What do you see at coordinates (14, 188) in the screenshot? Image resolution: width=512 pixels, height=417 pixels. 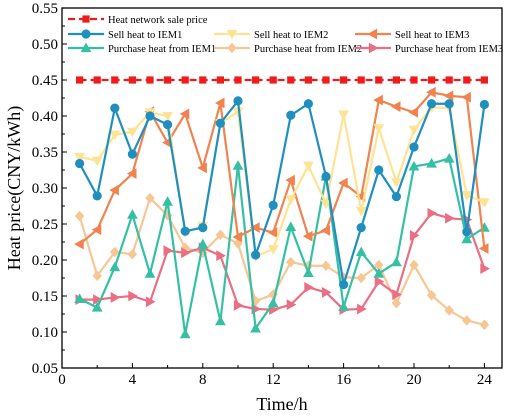 I see `y-axis-label: Heat price(CNY/kWh)` at bounding box center [14, 188].